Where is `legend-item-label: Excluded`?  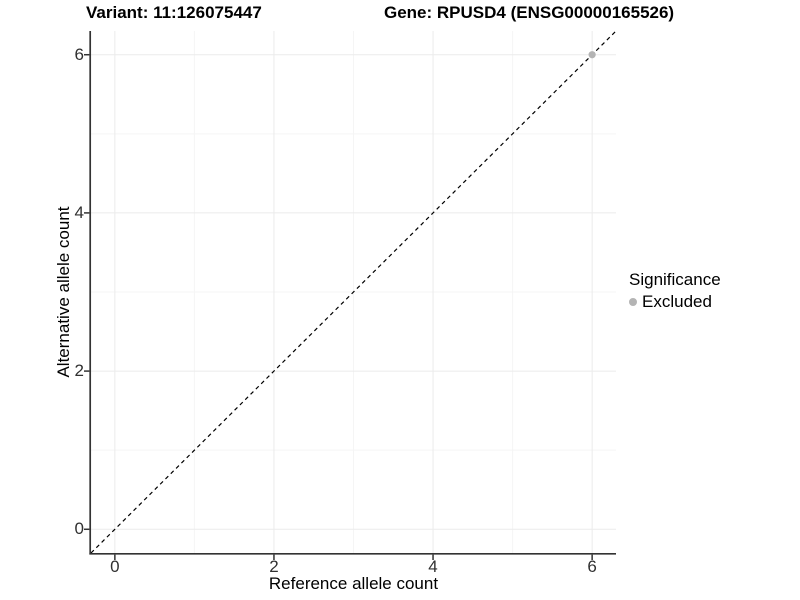 legend-item-label: Excluded is located at coordinates (677, 301).